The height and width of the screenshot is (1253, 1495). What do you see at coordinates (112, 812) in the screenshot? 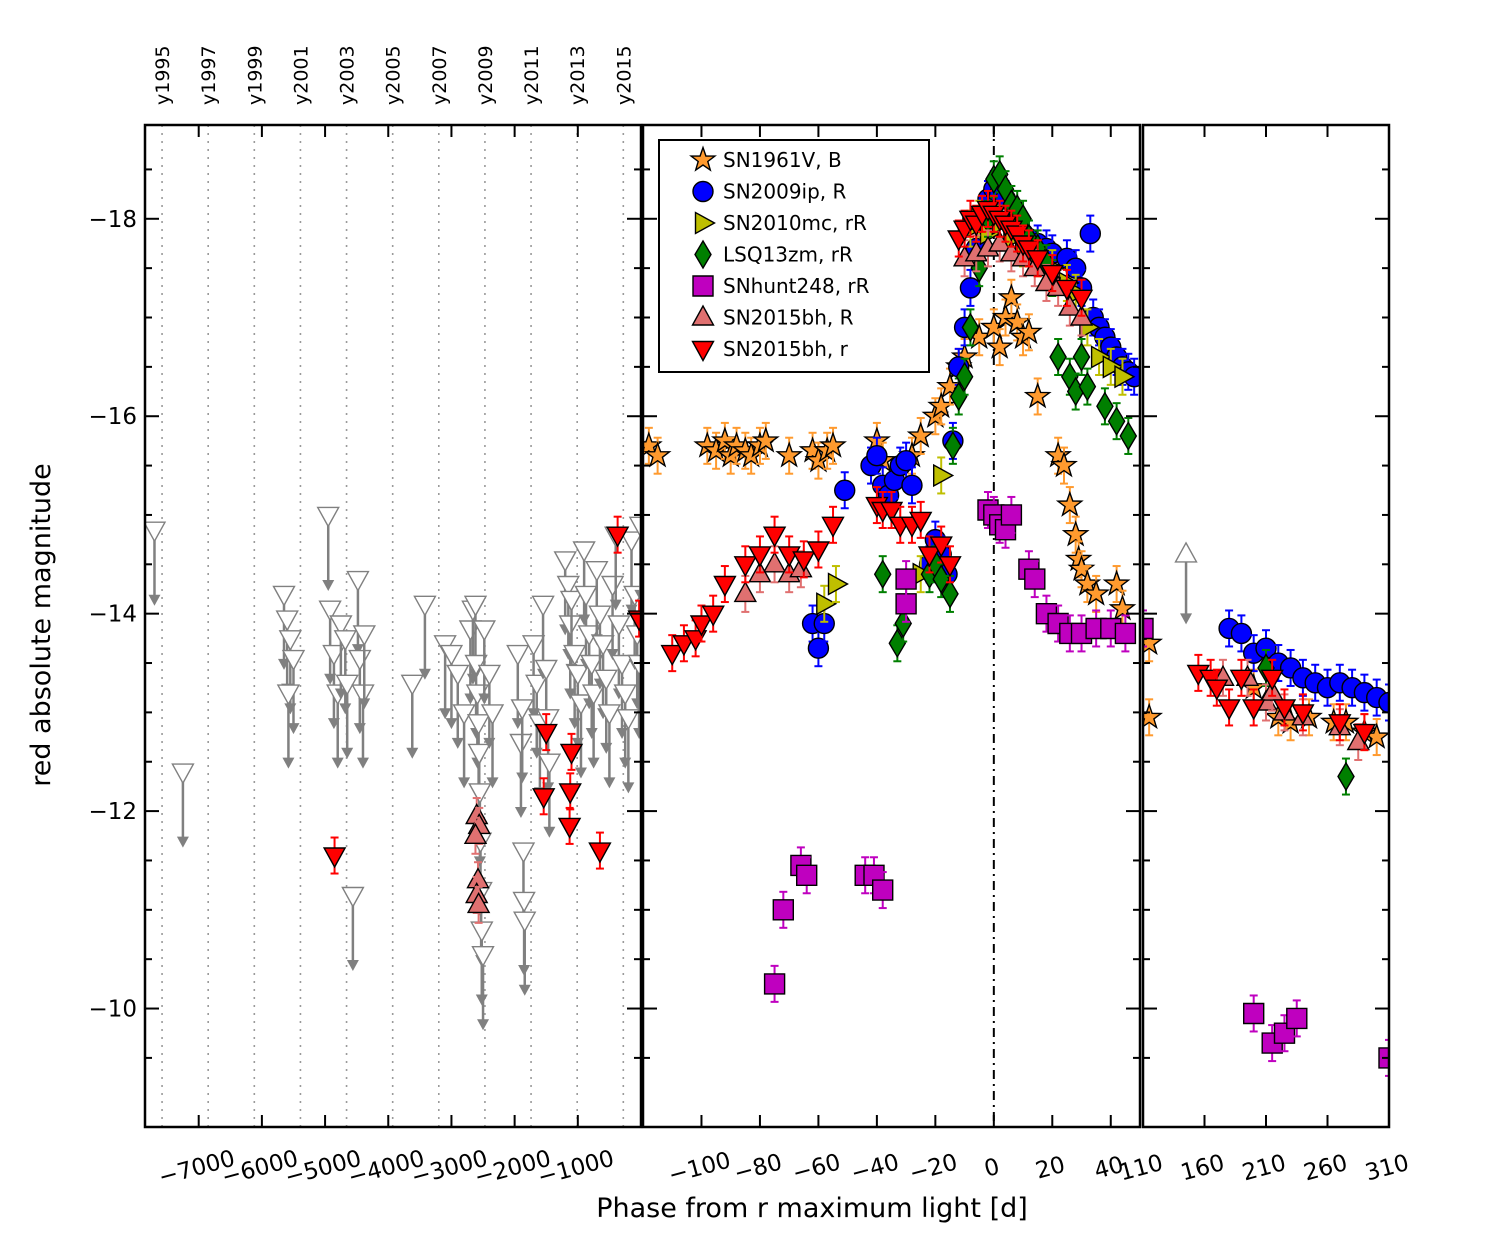
I see `y-tick-label: −12` at bounding box center [112, 812].